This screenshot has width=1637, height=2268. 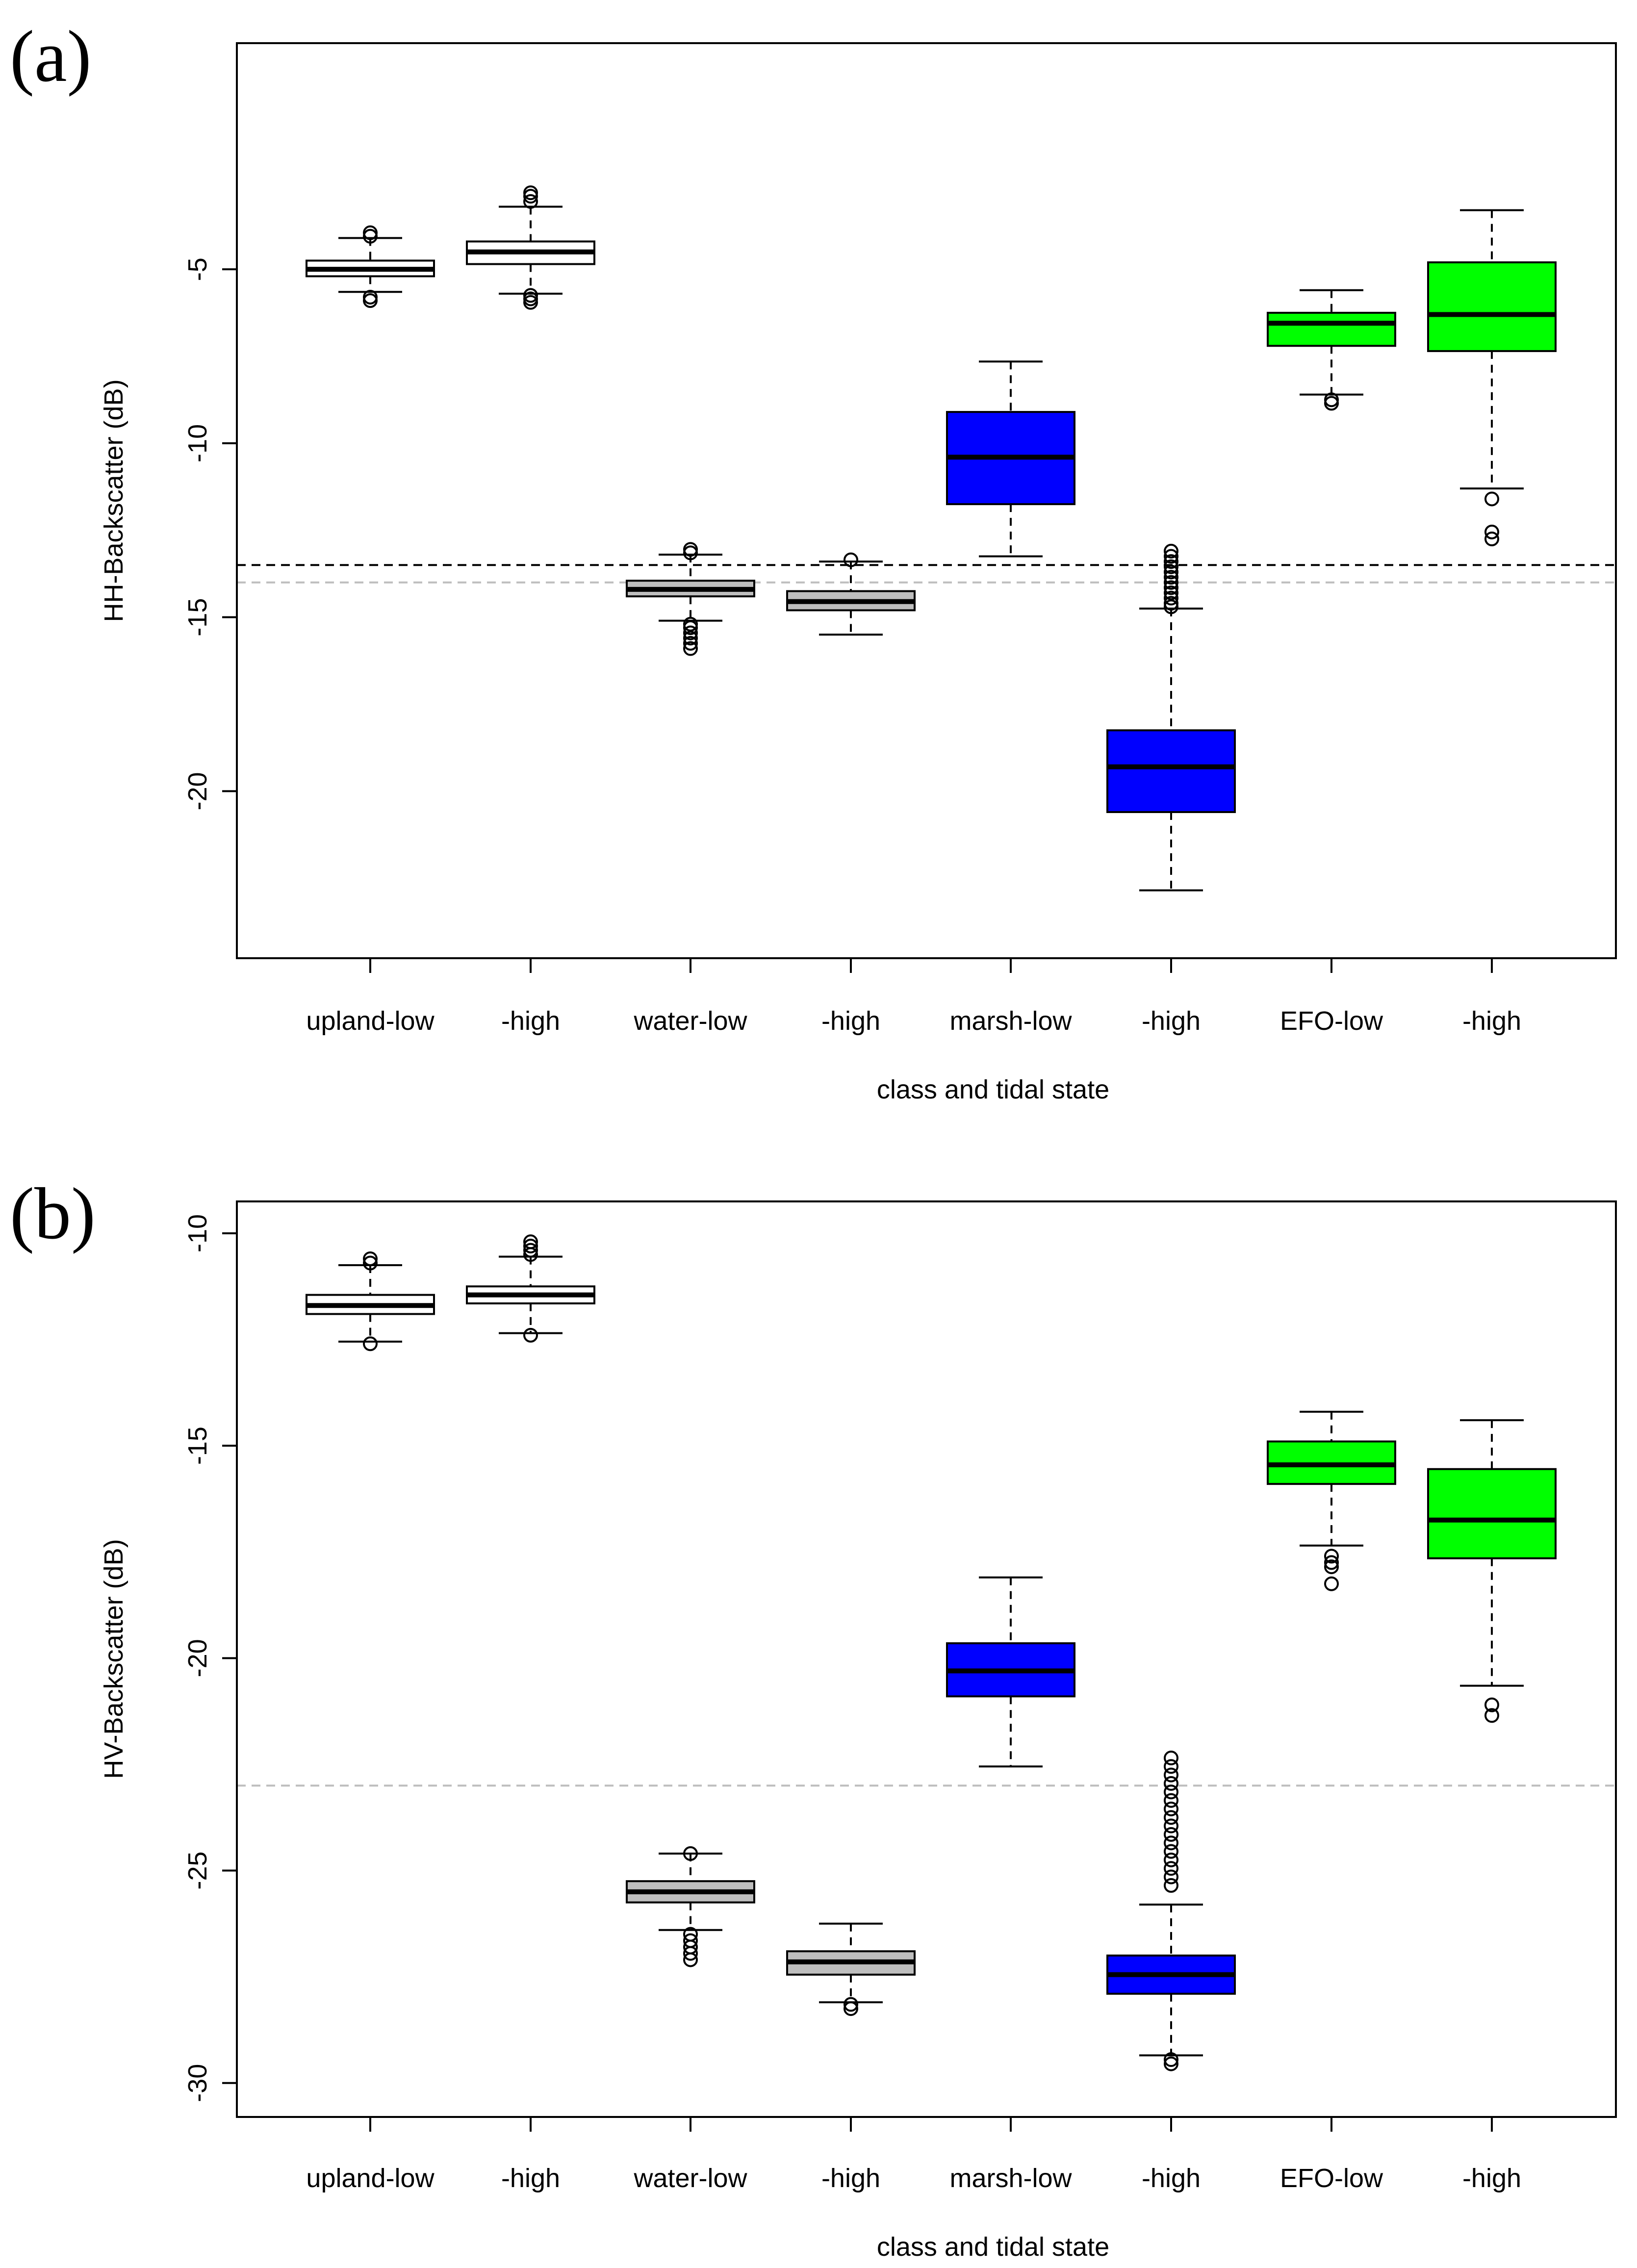 What do you see at coordinates (197, 269) in the screenshot?
I see `y-tick-label: -5` at bounding box center [197, 269].